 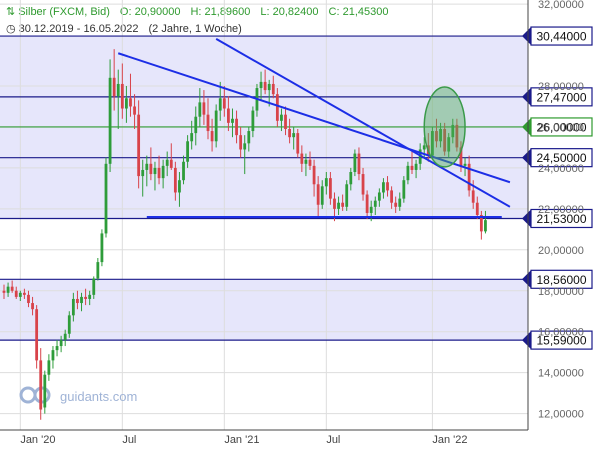 I want to click on highlight-ellipse, so click(x=444, y=127).